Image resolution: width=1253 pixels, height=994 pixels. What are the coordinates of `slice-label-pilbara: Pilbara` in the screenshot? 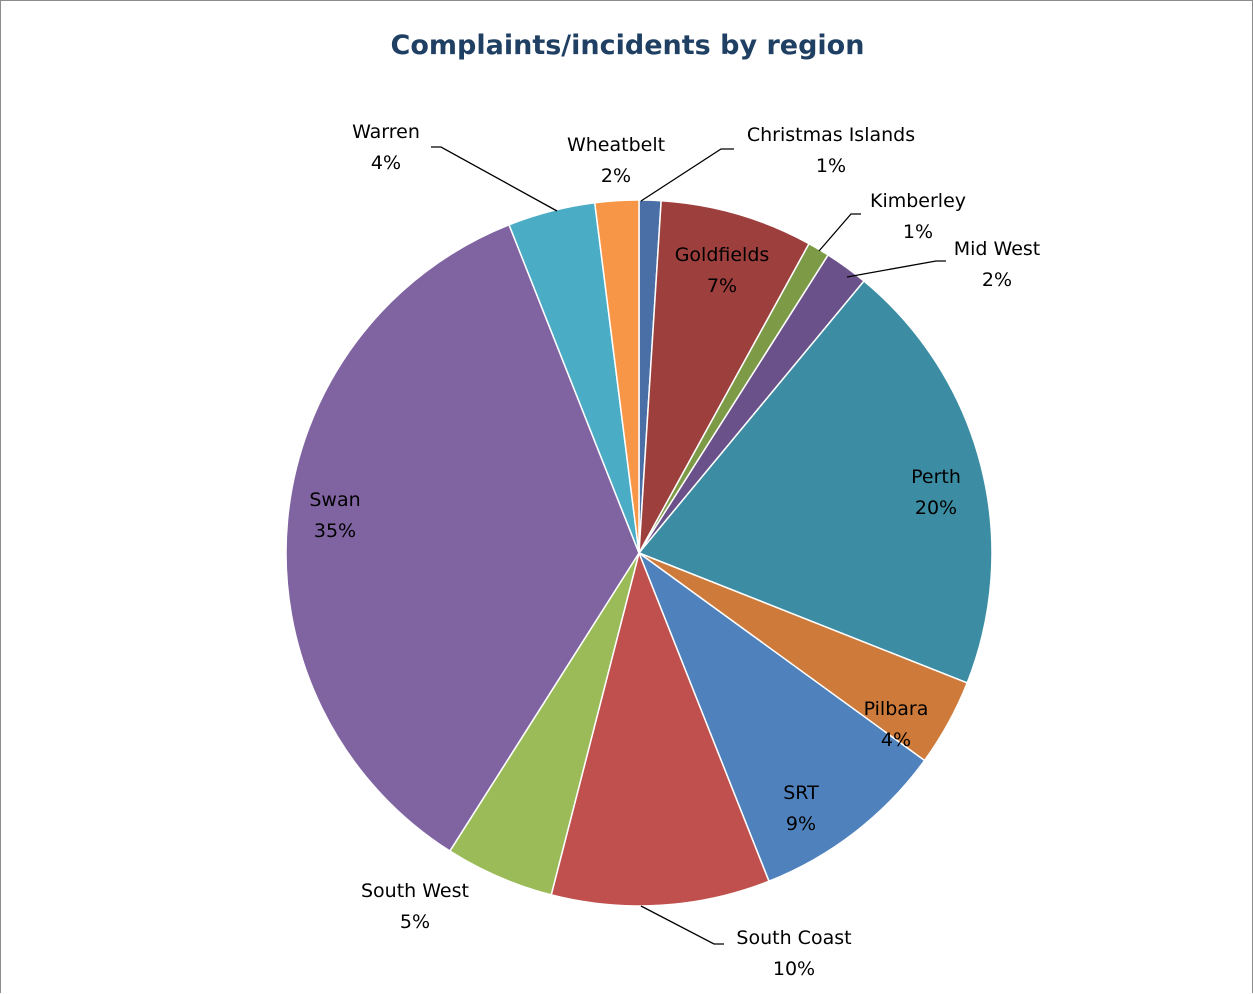 It's located at (896, 709).